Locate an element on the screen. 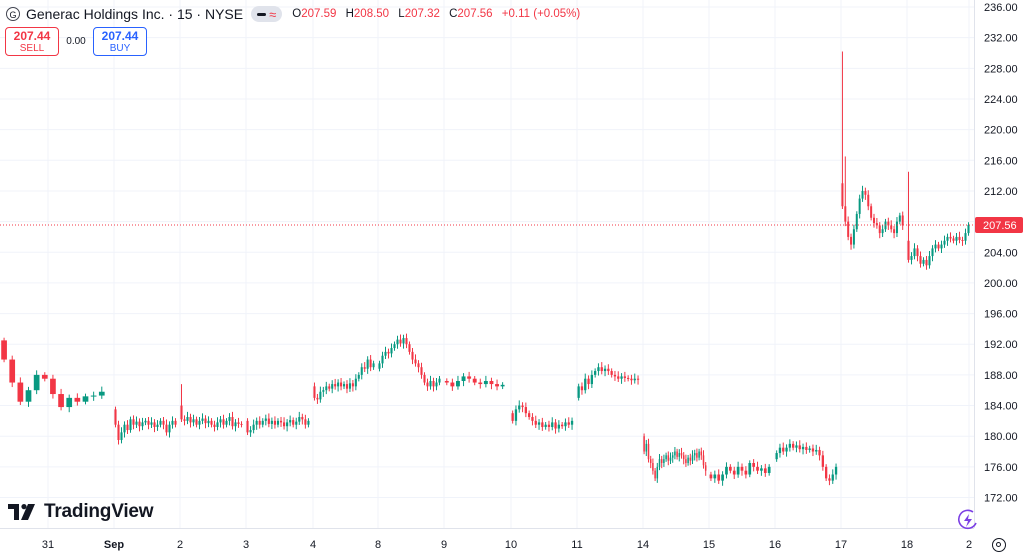  open-value: 207.59 is located at coordinates (319, 14).